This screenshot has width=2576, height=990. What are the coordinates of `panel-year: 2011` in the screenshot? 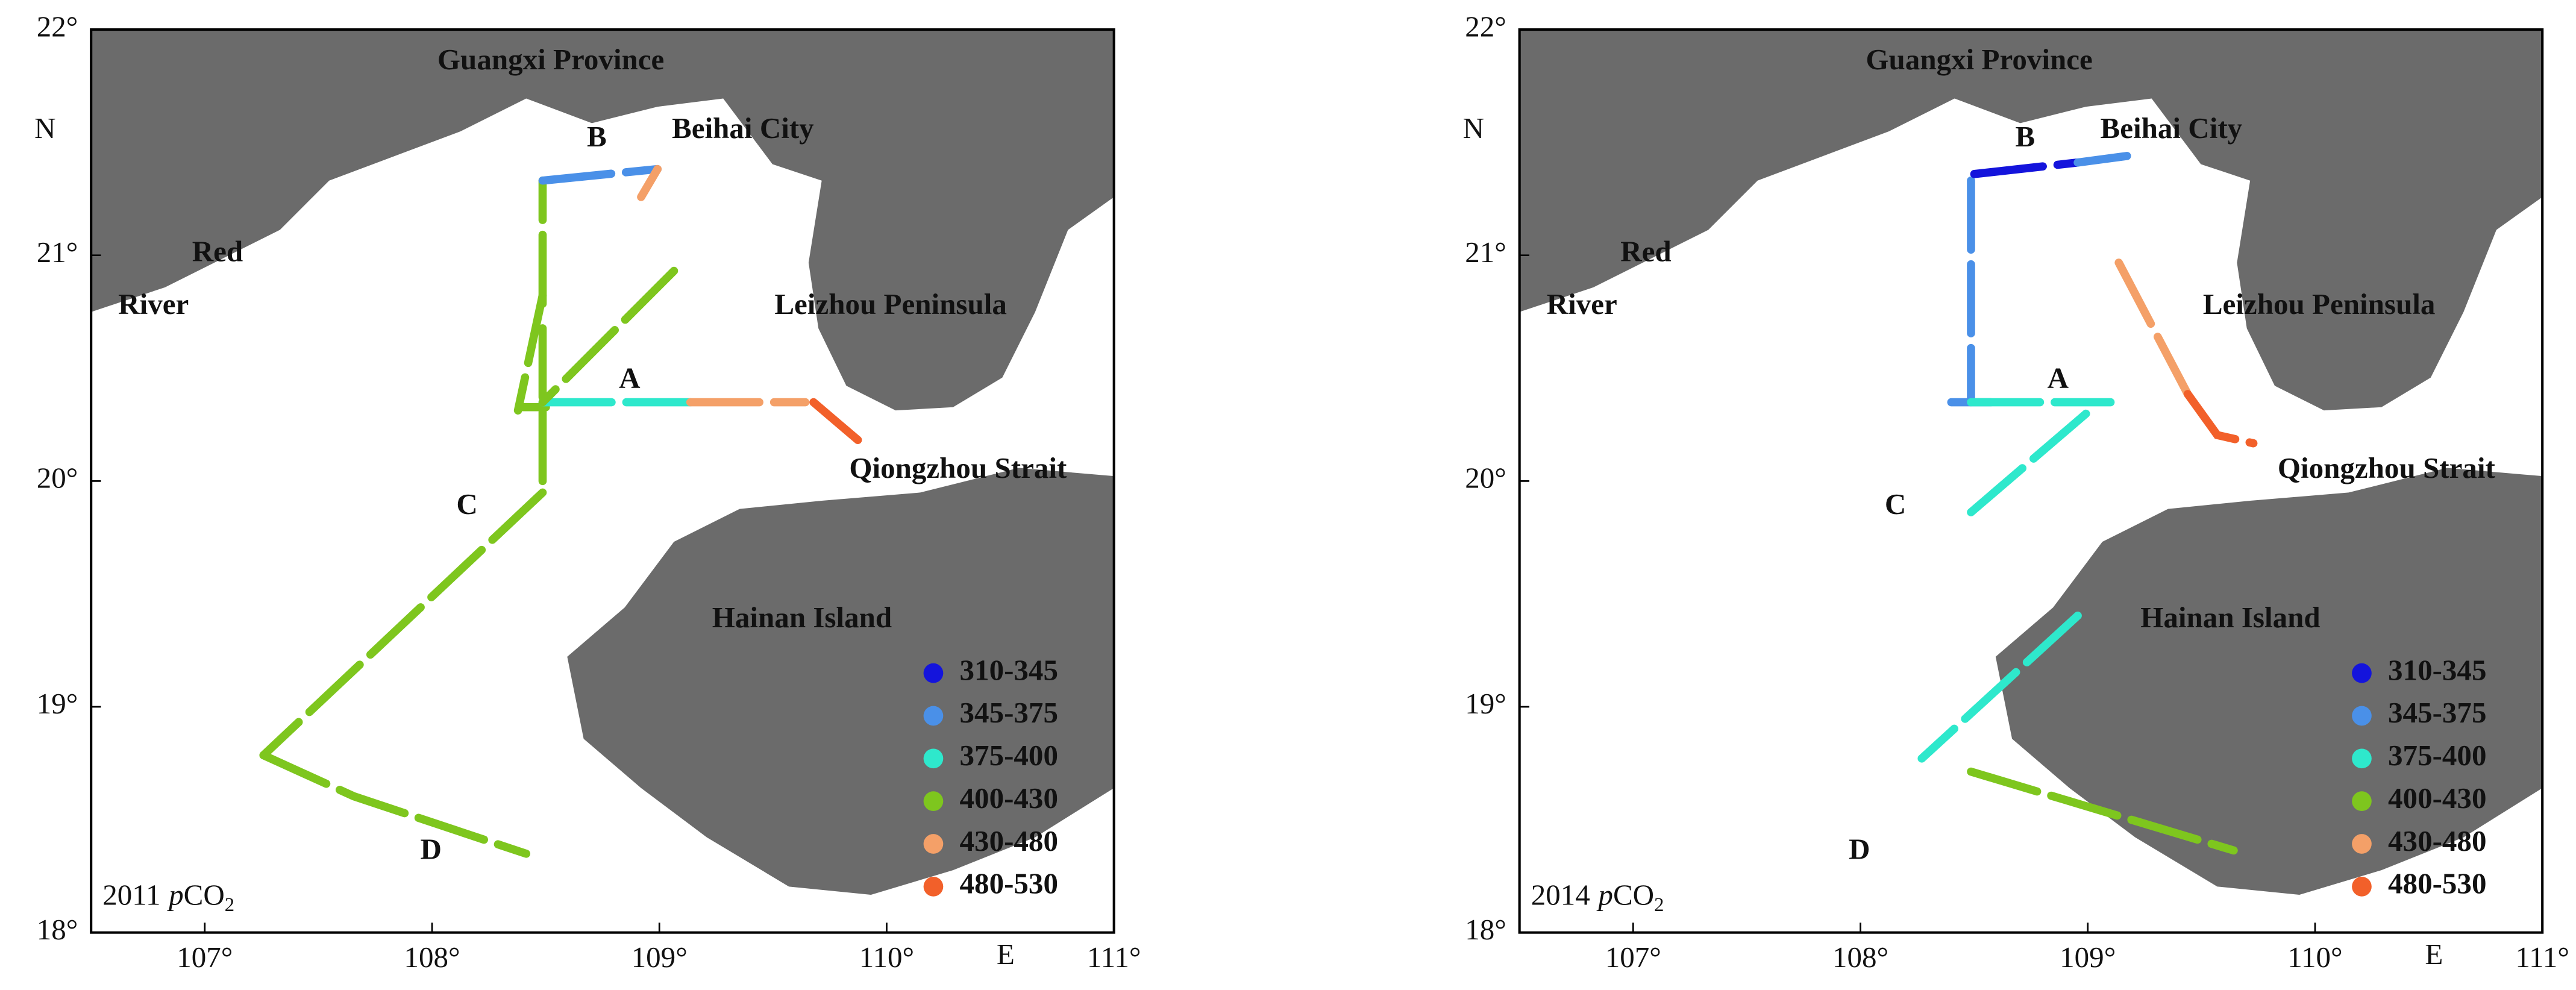 It's located at (131, 895).